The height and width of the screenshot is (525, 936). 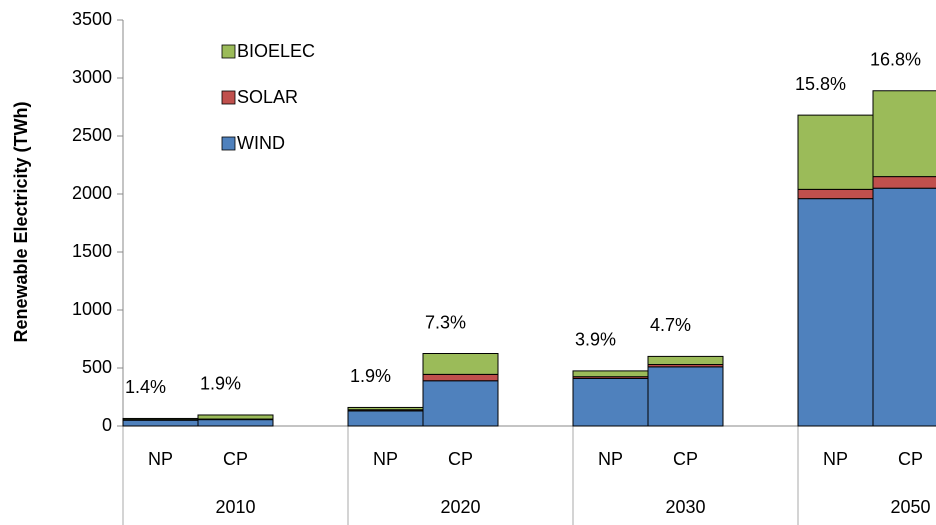 I want to click on y-tick-label: 500, so click(x=97, y=367).